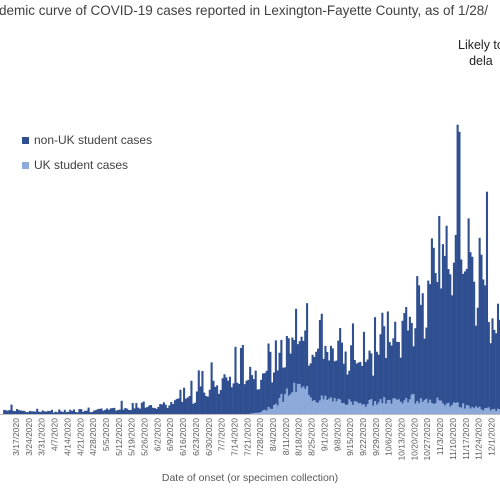 The image size is (500, 500). What do you see at coordinates (299, 437) in the screenshot?
I see `x-tick-label: 8/18/2020` at bounding box center [299, 437].